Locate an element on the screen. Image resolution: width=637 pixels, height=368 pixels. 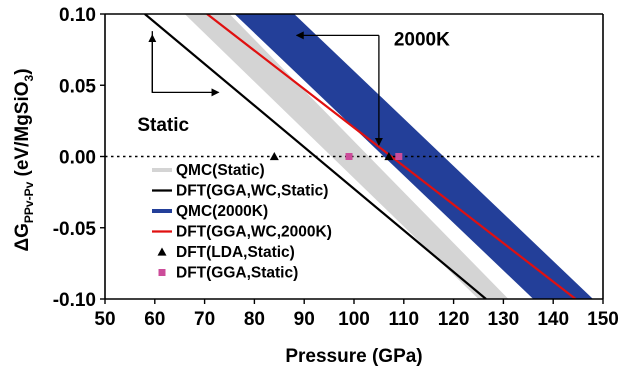
legend-item-qmc-static: QMC(Static) is located at coordinates (208, 170).